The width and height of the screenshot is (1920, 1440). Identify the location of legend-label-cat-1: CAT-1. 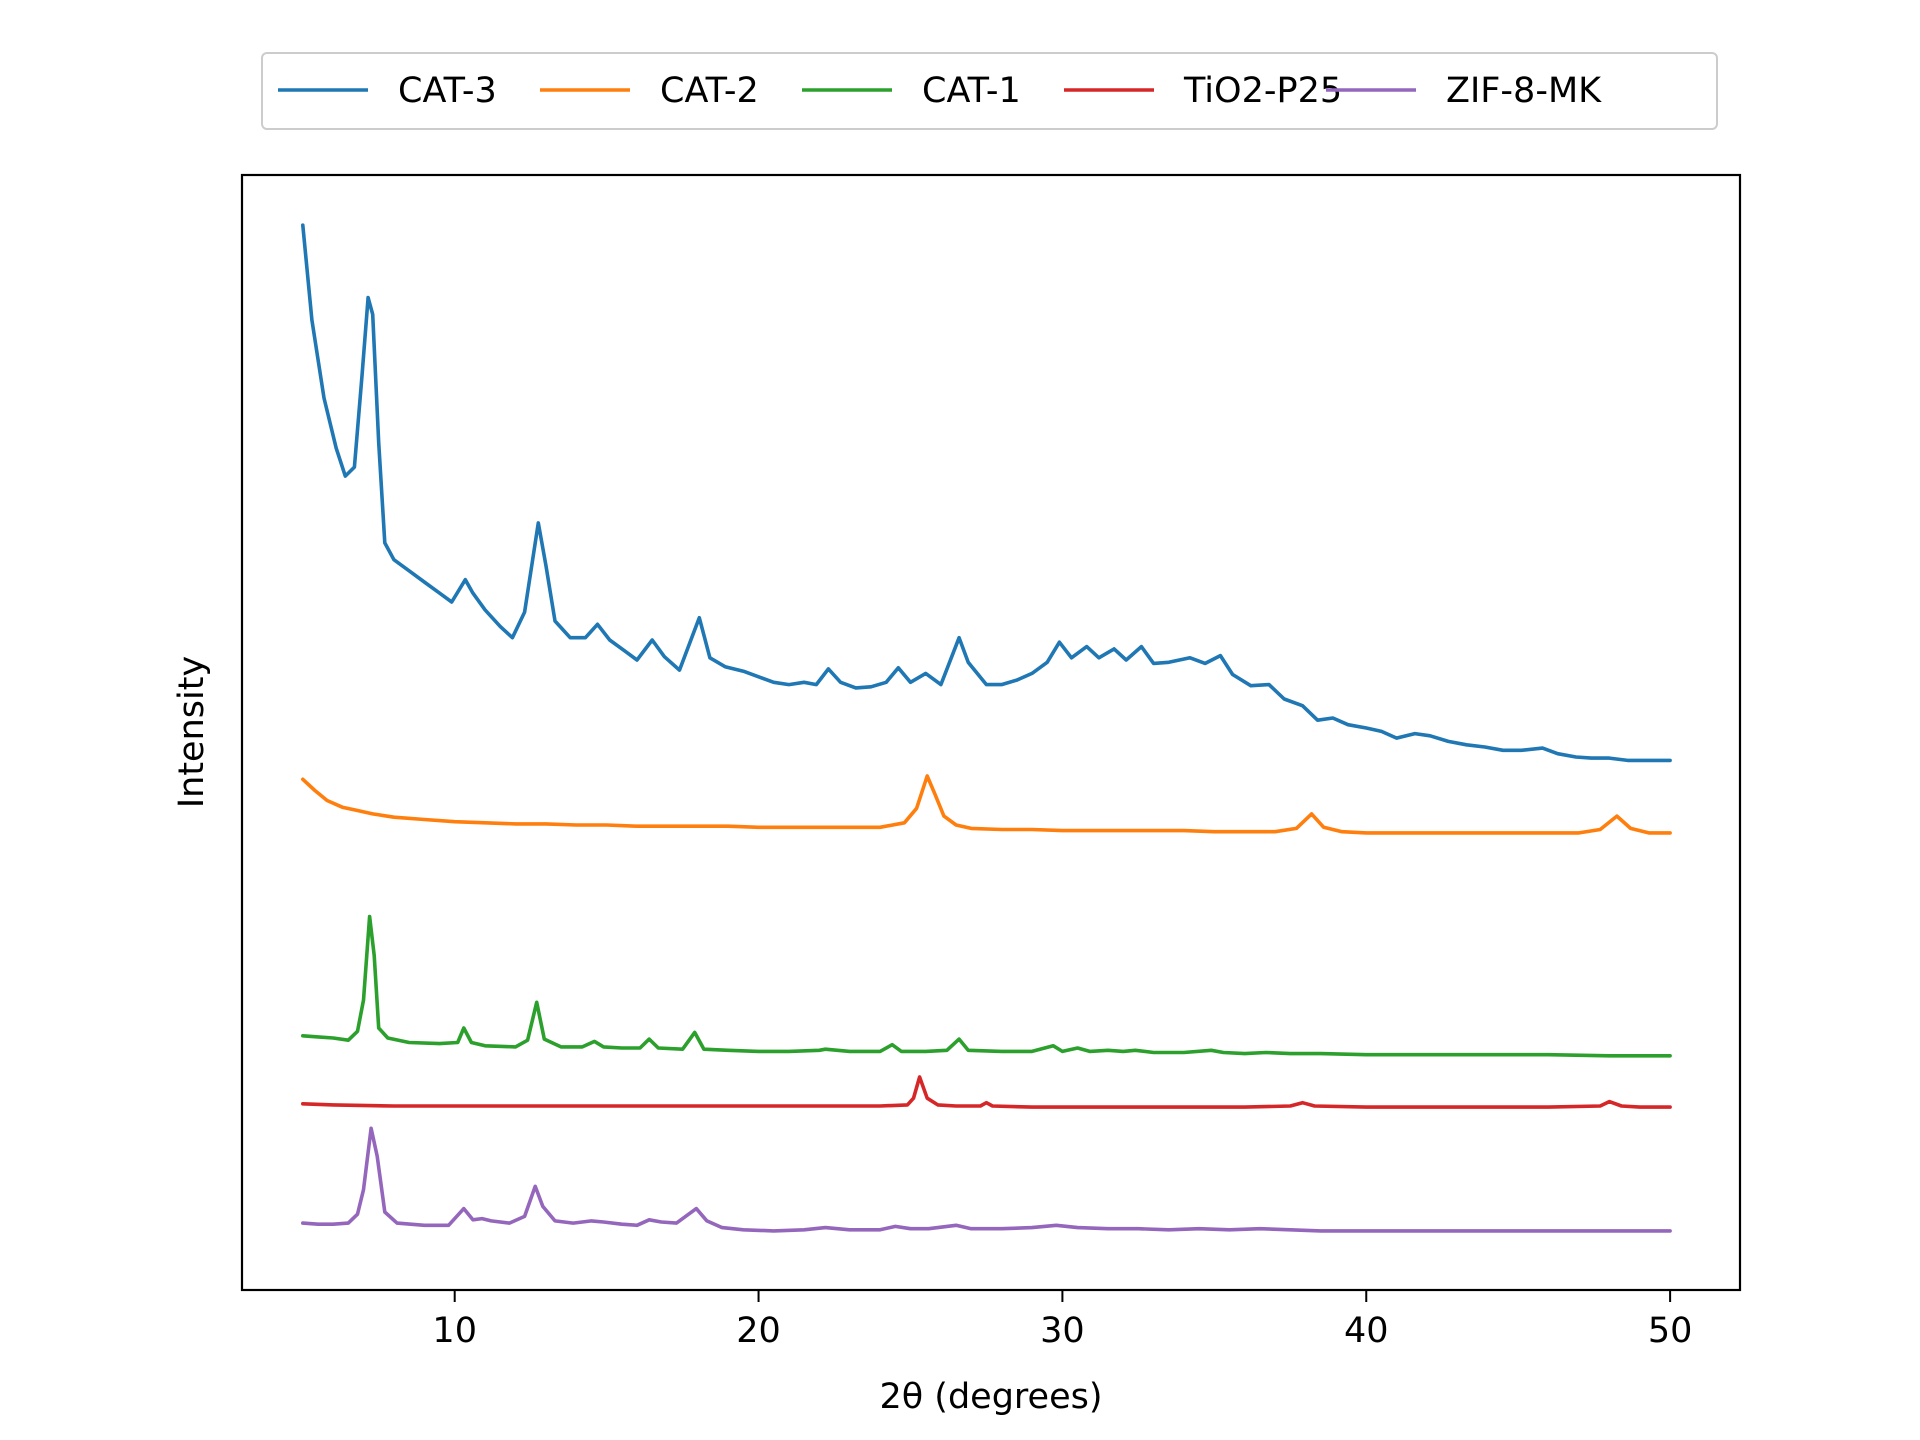
(971, 91).